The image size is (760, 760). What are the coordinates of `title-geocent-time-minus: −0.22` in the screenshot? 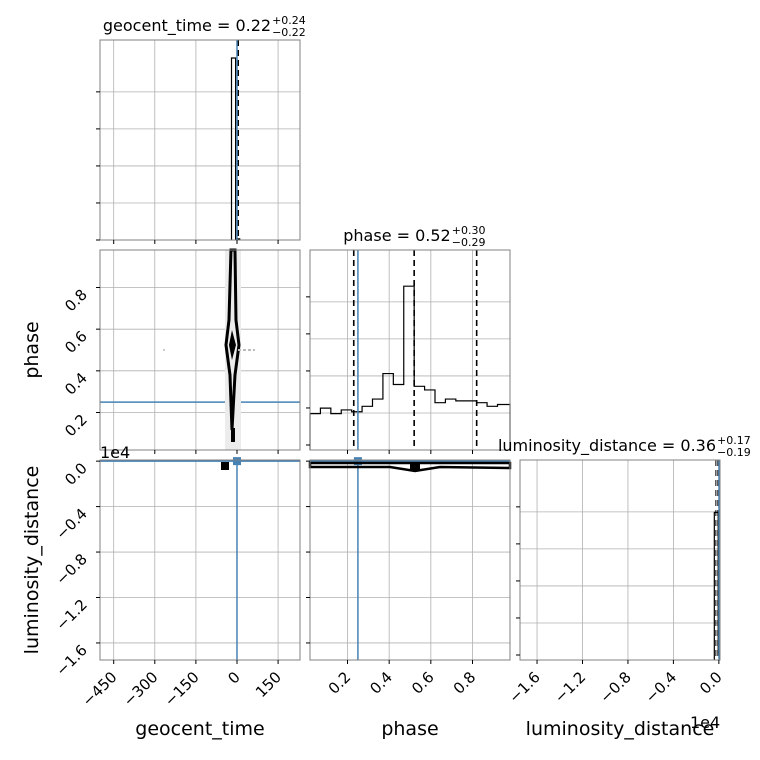 It's located at (289, 32).